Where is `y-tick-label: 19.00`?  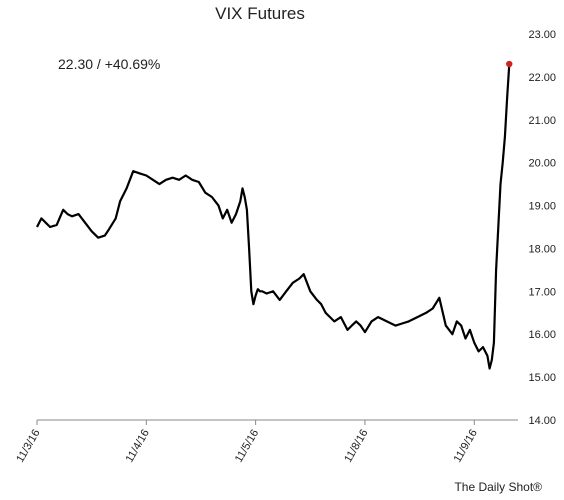
y-tick-label: 19.00 is located at coordinates (542, 207).